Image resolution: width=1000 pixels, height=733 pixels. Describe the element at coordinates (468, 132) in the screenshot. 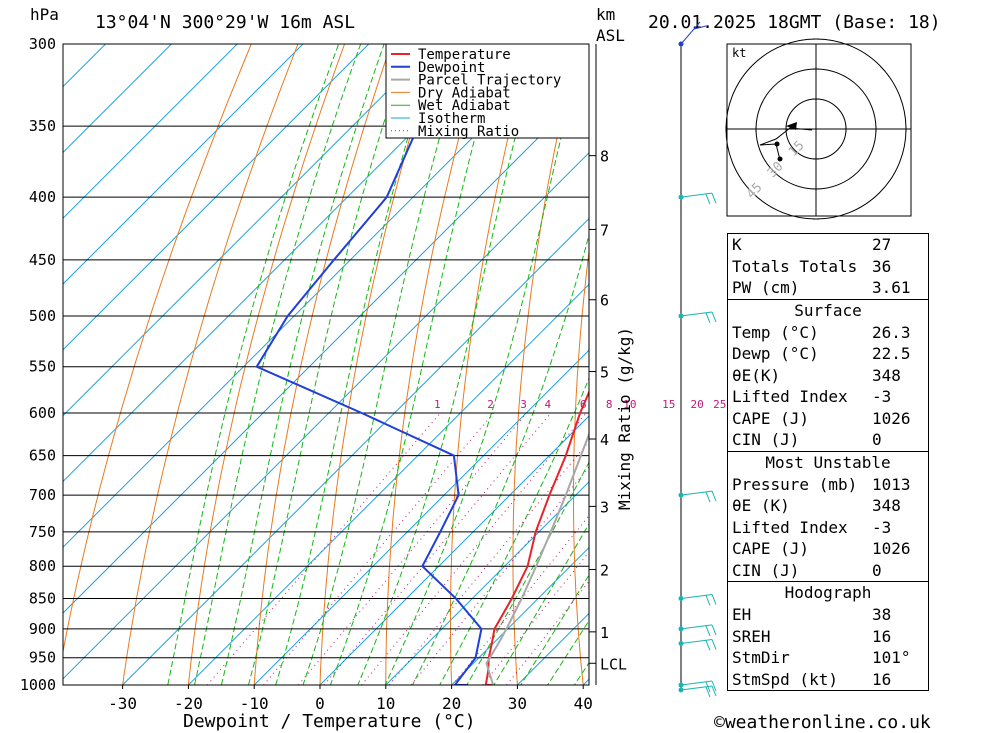

I see `legend-label: Mixing Ratio` at that location.